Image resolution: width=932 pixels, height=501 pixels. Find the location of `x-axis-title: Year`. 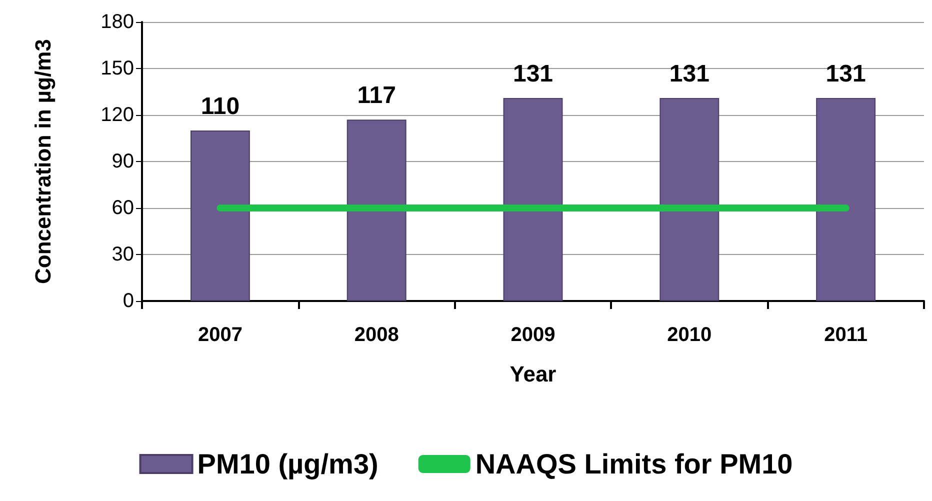

x-axis-title: Year is located at coordinates (533, 374).